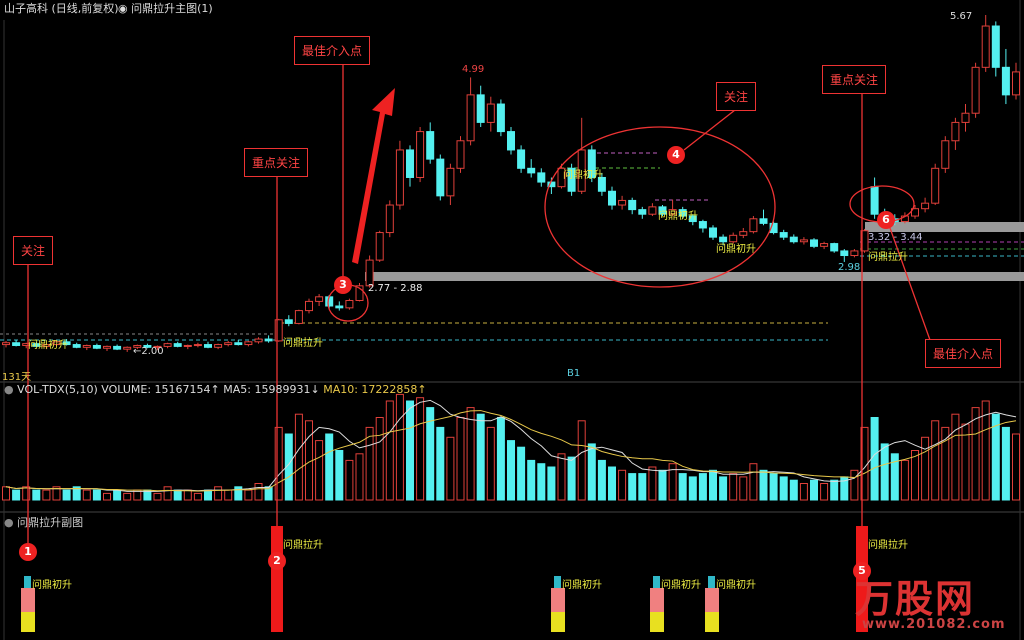  Describe the element at coordinates (712, 600) in the screenshot. I see `signal-bar-pink` at that location.